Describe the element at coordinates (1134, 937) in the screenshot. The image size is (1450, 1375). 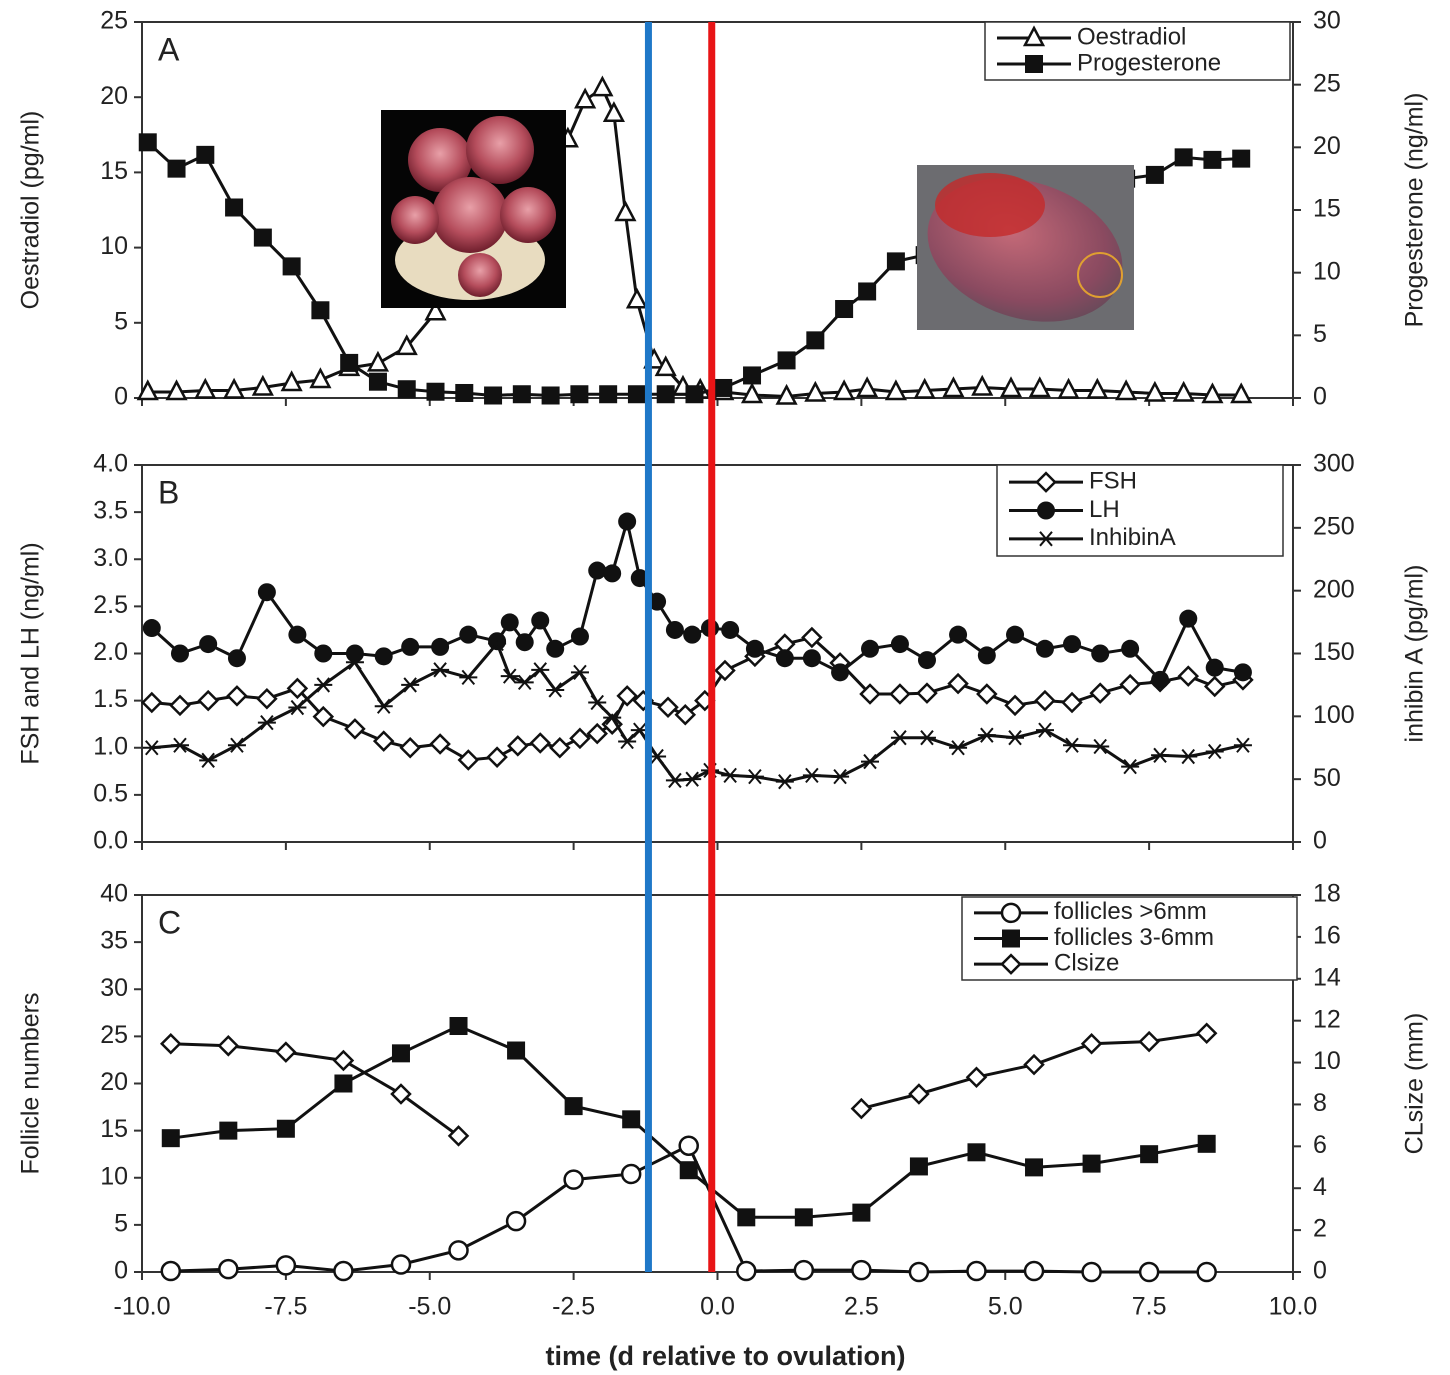
I see `legend-label: follicles 3-6mm` at that location.